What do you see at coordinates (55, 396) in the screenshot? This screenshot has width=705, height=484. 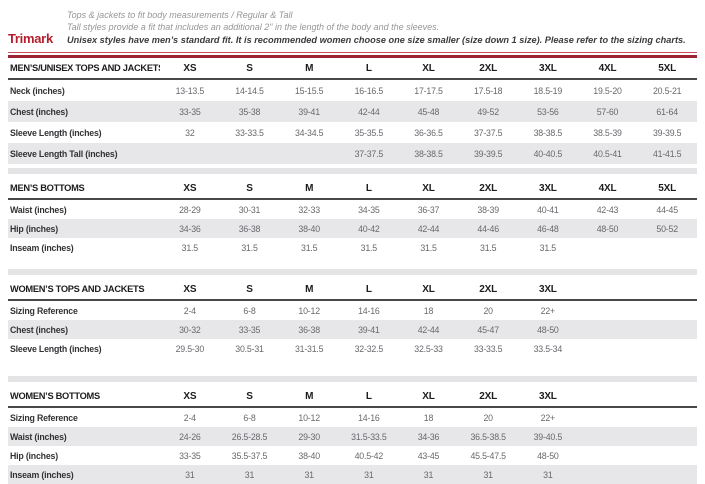 I see `table-title: WOMEN’S BOTTOMS` at bounding box center [55, 396].